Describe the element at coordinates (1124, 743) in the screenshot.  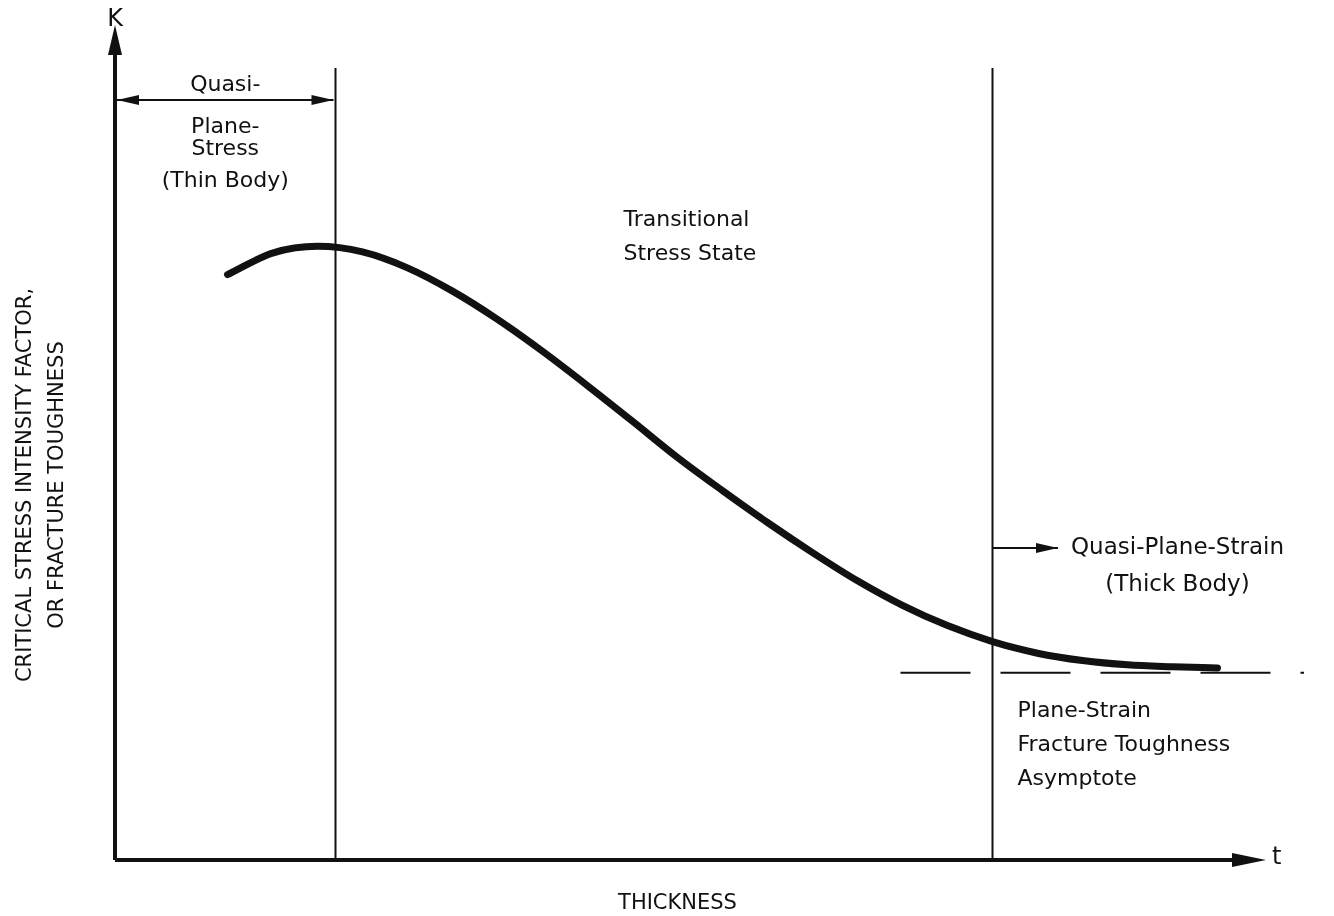
I see `ref-line-label: Plane-Strain Fracture Toughness Asymptote` at that location.